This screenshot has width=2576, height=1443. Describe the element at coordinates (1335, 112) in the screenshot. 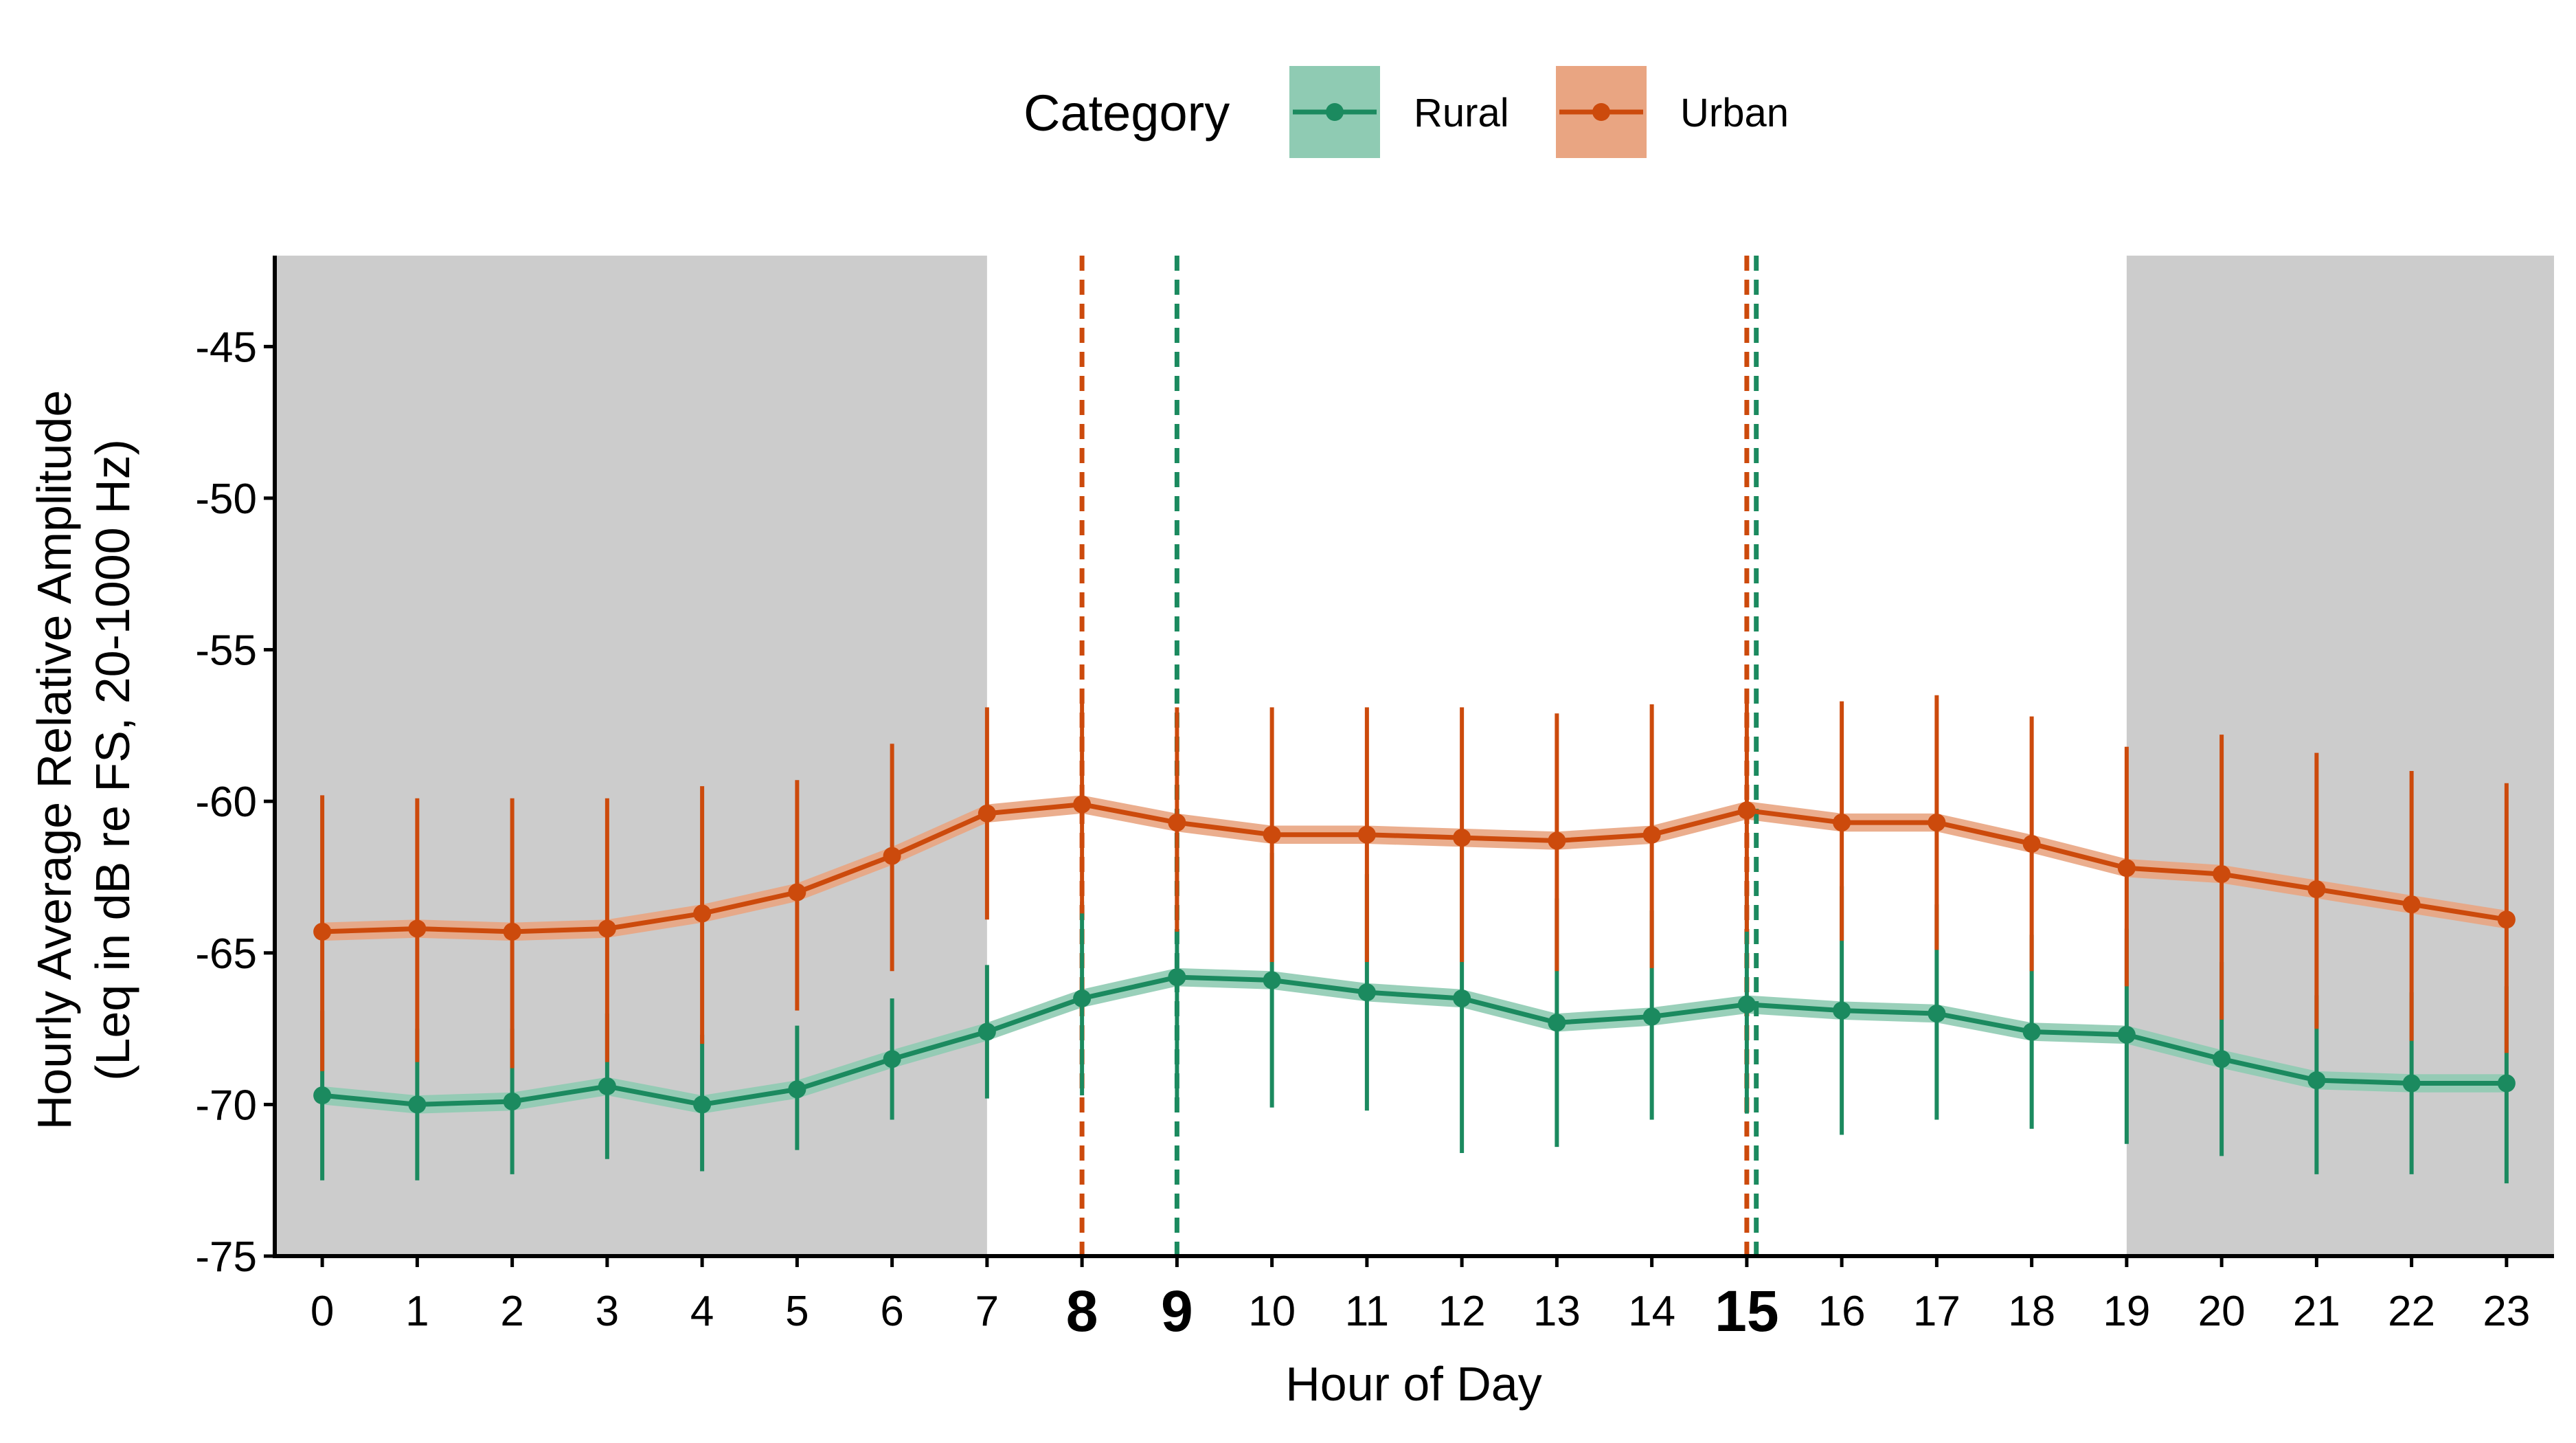

I see `legend-point-rural` at that location.